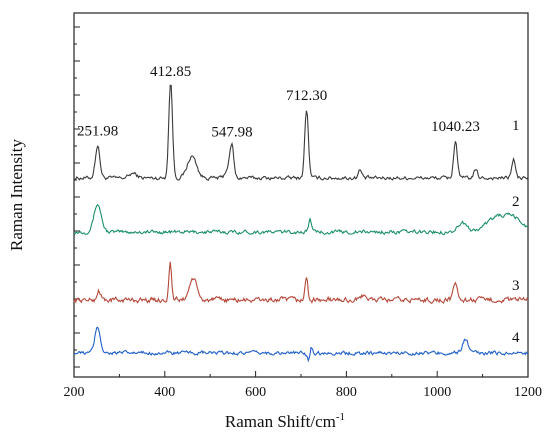  I want to click on series-label-3: 3, so click(516, 286).